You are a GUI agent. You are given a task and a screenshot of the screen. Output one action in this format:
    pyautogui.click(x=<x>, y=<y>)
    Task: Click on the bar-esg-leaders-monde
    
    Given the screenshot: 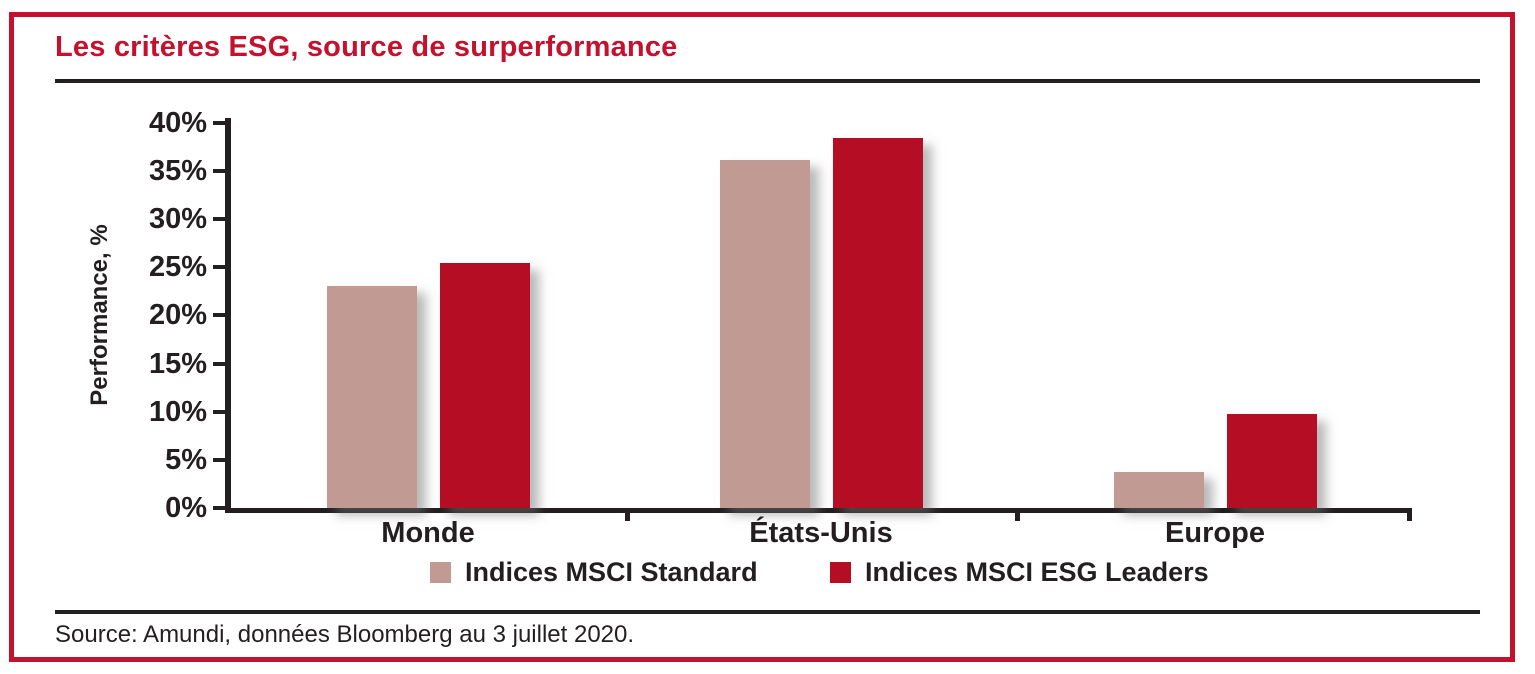 What is the action you would take?
    pyautogui.click(x=484, y=385)
    